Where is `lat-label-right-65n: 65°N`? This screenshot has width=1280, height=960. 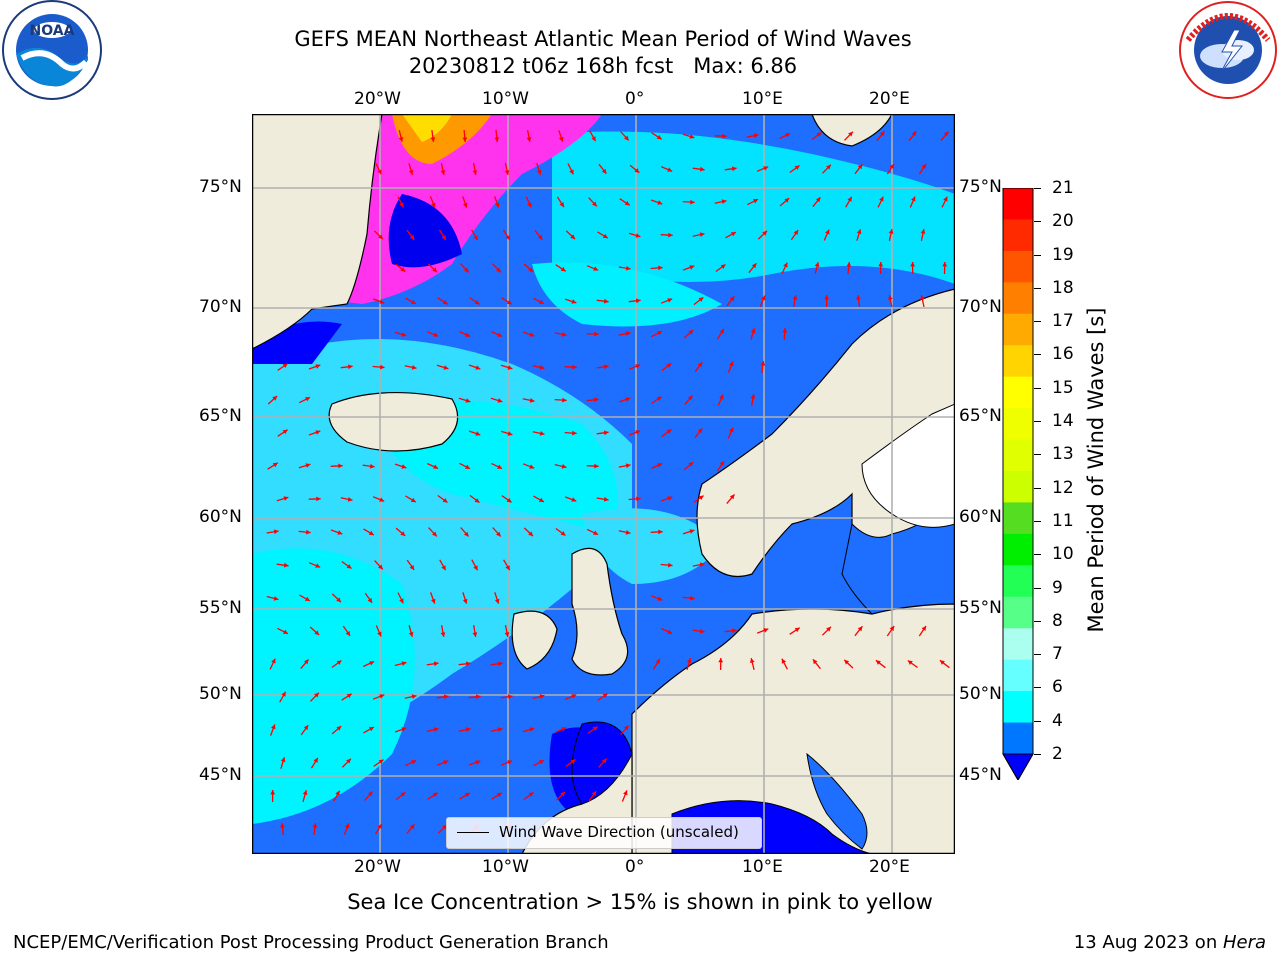
lat-label-right-65n: 65°N is located at coordinates (980, 416).